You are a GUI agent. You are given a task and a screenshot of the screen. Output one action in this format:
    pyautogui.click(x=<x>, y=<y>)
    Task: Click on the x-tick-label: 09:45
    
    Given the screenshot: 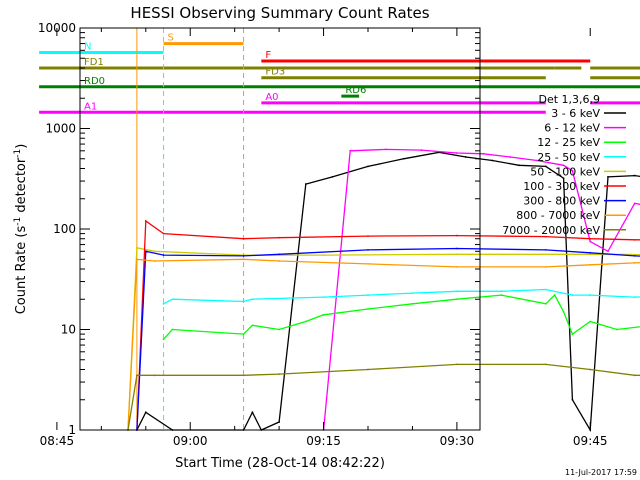 What is the action you would take?
    pyautogui.click(x=590, y=441)
    